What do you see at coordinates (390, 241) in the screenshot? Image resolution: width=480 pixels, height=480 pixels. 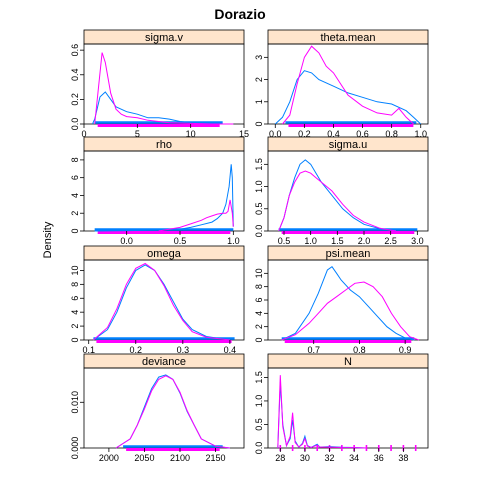 I see `x-tick-label: 2.5` at bounding box center [390, 241].